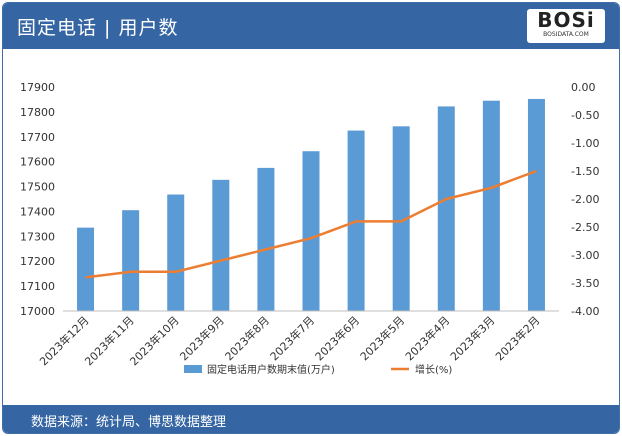  Describe the element at coordinates (585, 143) in the screenshot. I see `y-right-tick-label: -1.00` at that location.